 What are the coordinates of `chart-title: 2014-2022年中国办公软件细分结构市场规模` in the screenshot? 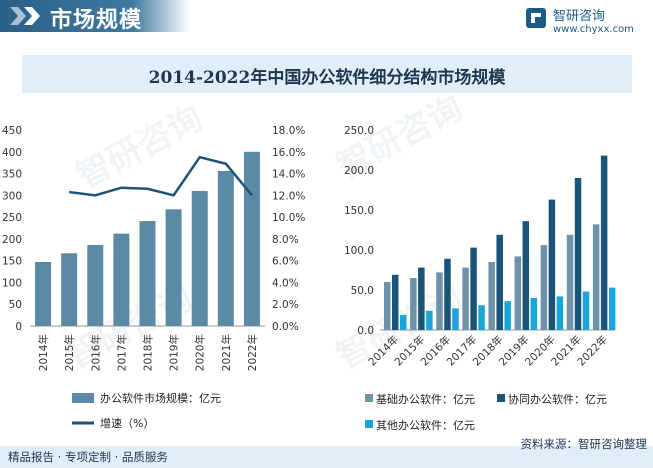 It's located at (327, 78).